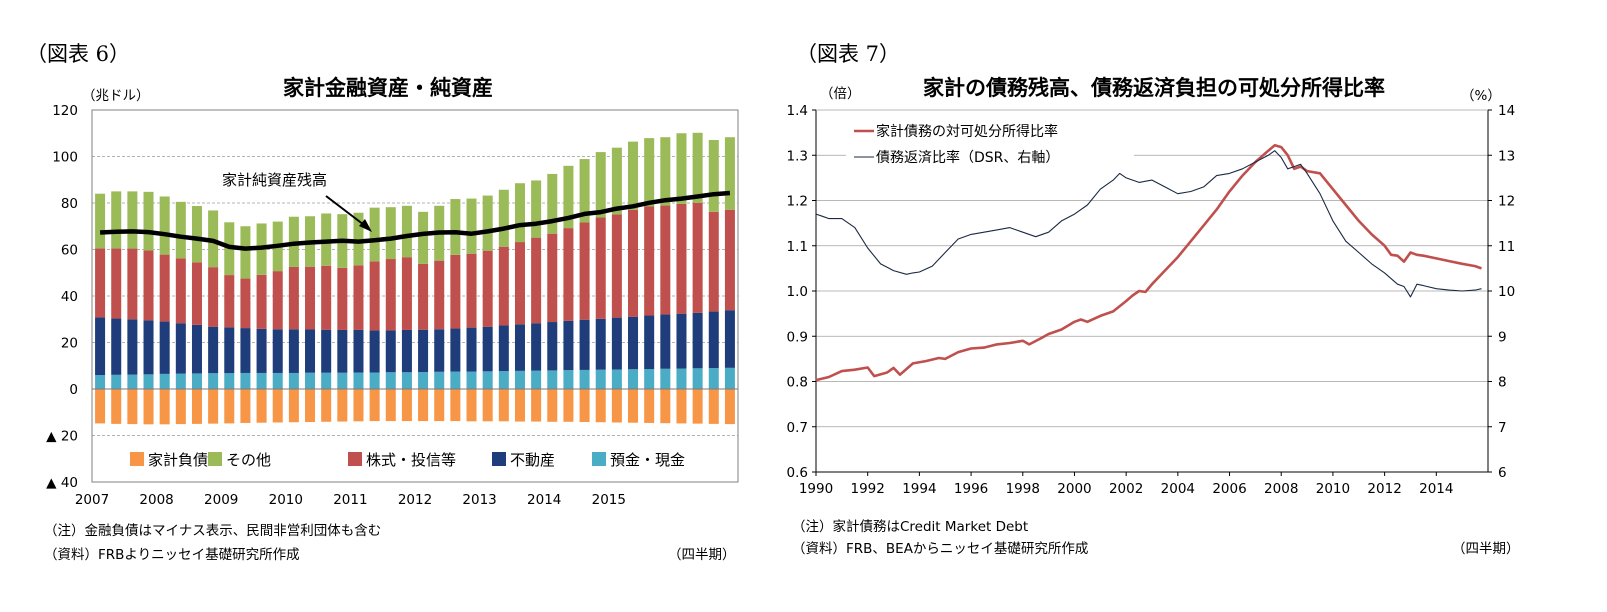 The height and width of the screenshot is (612, 1607). What do you see at coordinates (365, 225) in the screenshot?
I see `annotation-arrowhead` at bounding box center [365, 225].